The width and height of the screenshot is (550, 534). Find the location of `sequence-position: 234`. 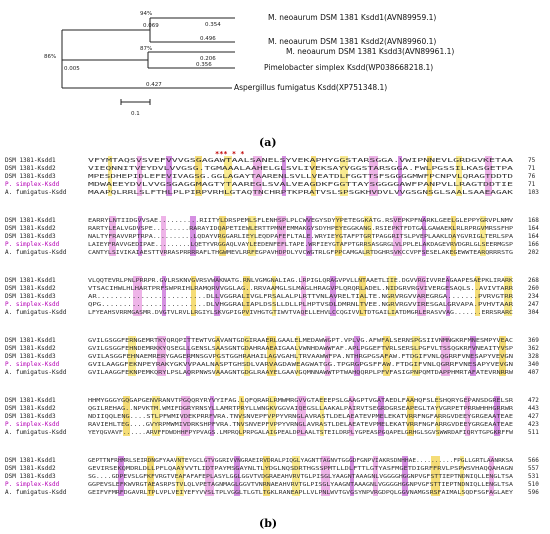

sequence-position: 234 is located at coordinates (533, 296).